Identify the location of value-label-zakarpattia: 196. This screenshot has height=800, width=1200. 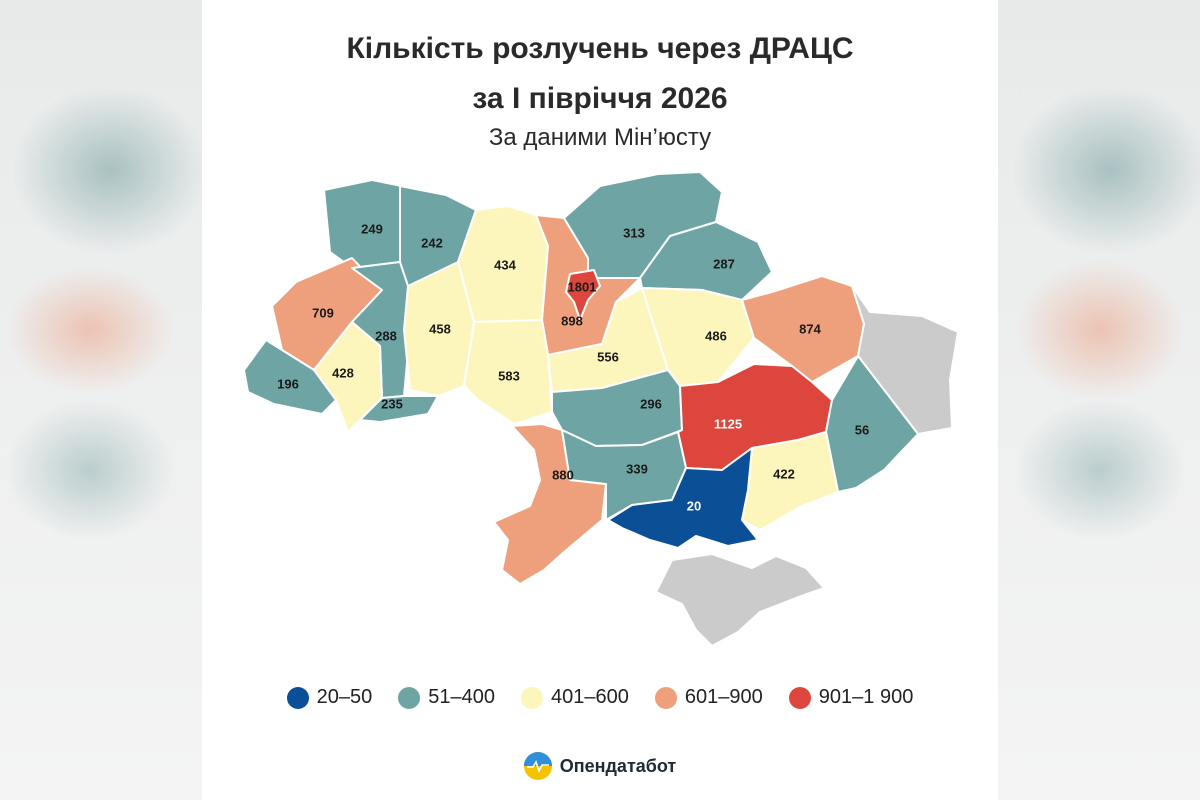
(288, 383).